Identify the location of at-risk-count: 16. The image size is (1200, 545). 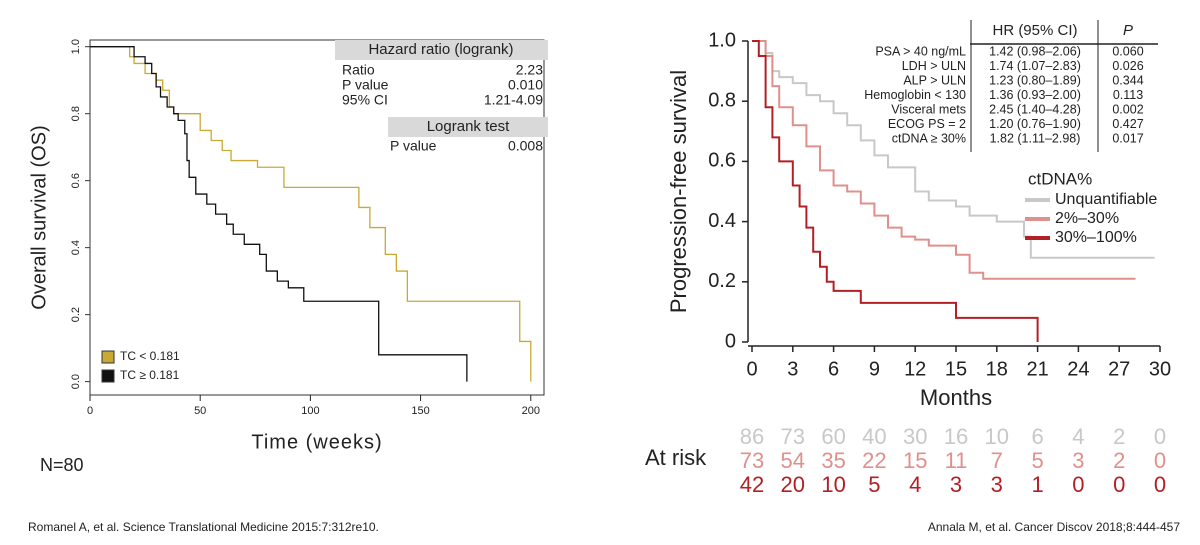
(956, 436).